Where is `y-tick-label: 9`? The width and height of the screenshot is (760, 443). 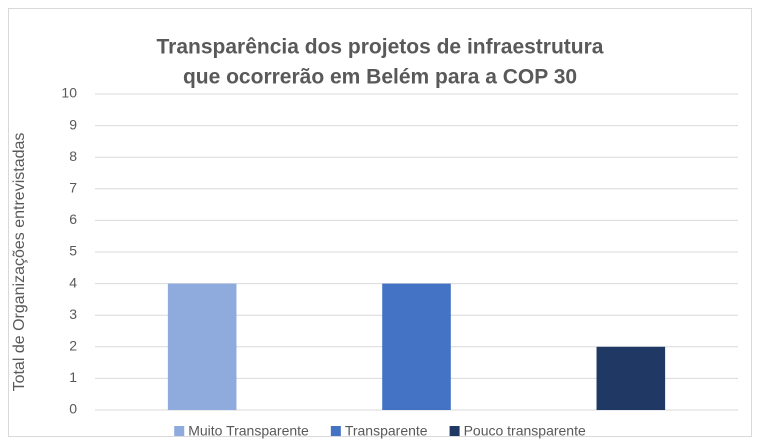 y-tick-label: 9 is located at coordinates (73, 124).